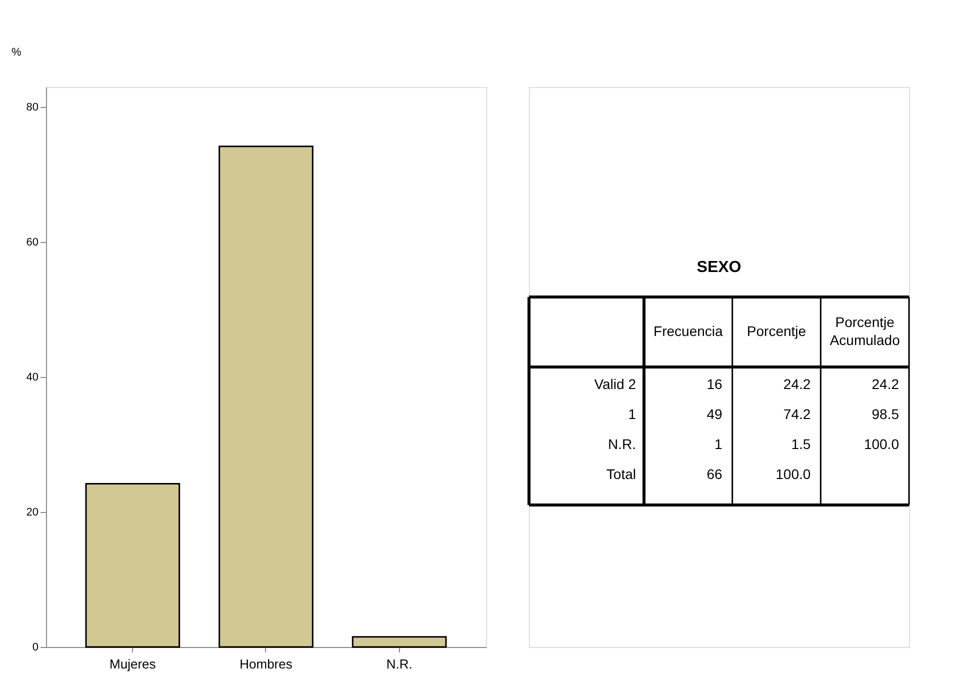 The image size is (962, 680). I want to click on y-tick-label: 0, so click(35, 648).